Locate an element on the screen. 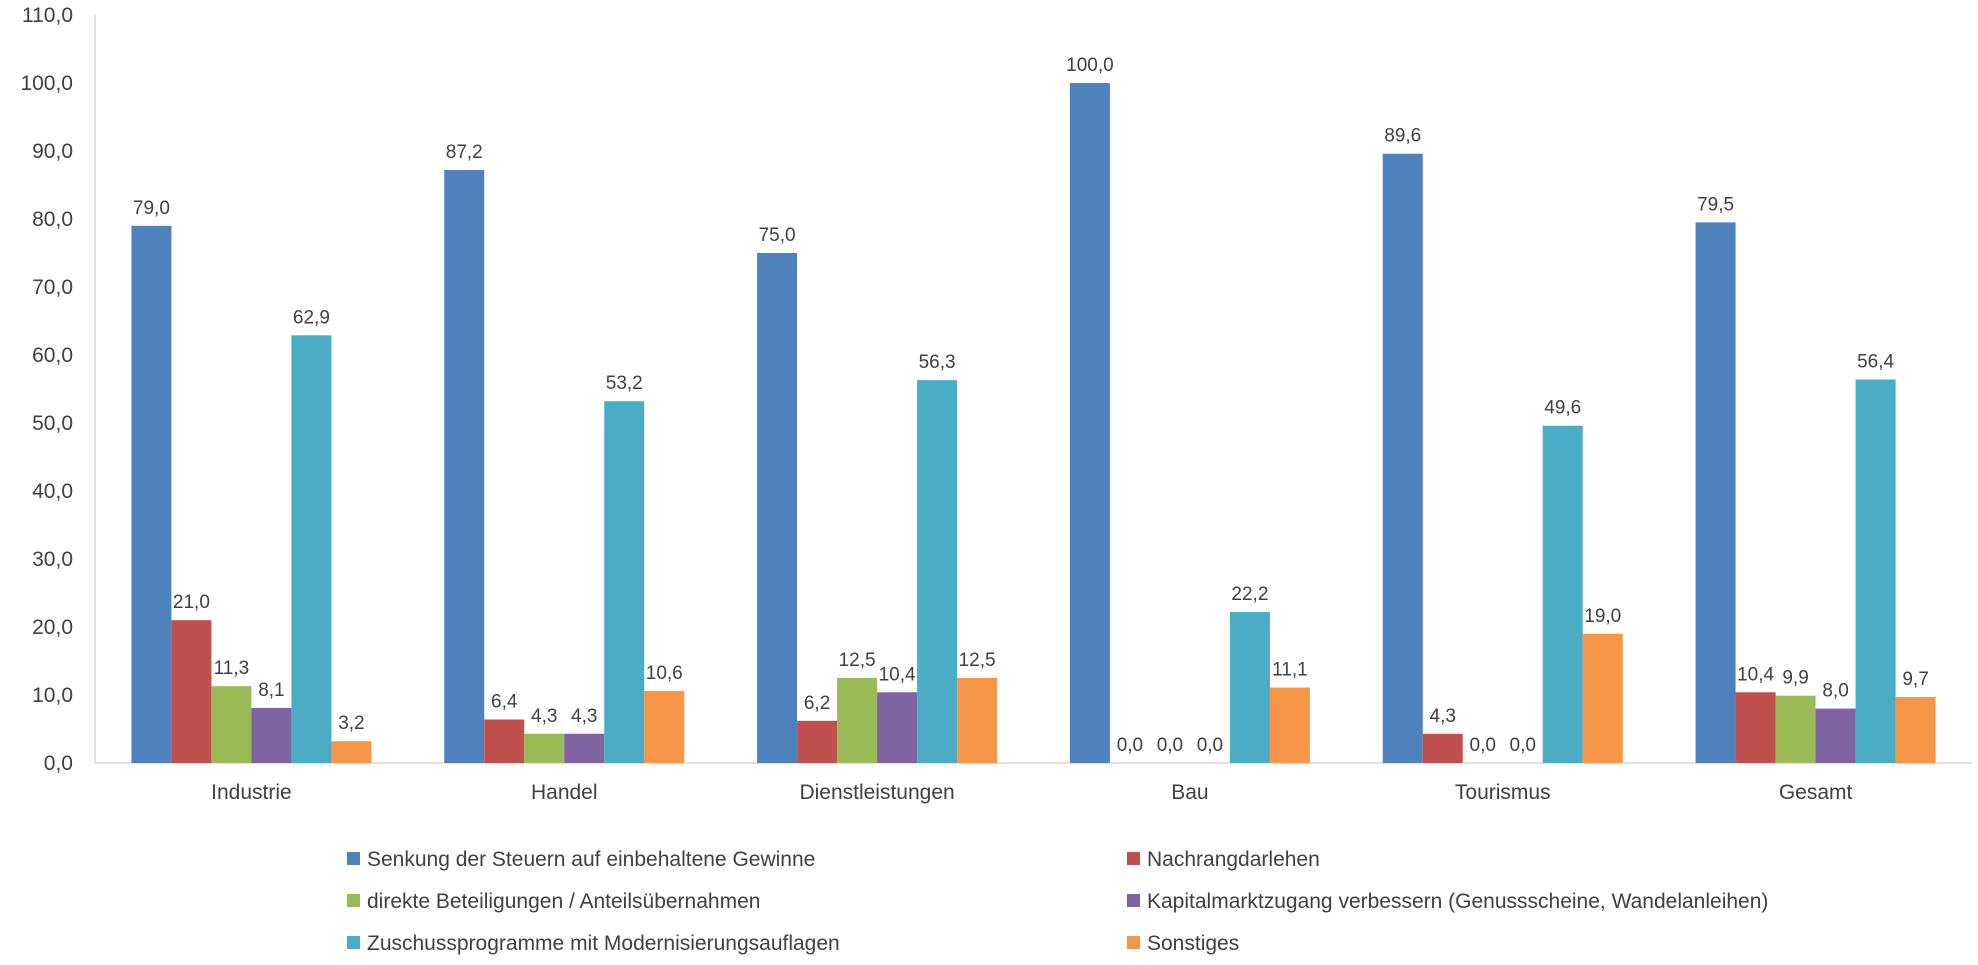 The width and height of the screenshot is (1978, 965). x-tick-label: Gesamt is located at coordinates (1816, 792).